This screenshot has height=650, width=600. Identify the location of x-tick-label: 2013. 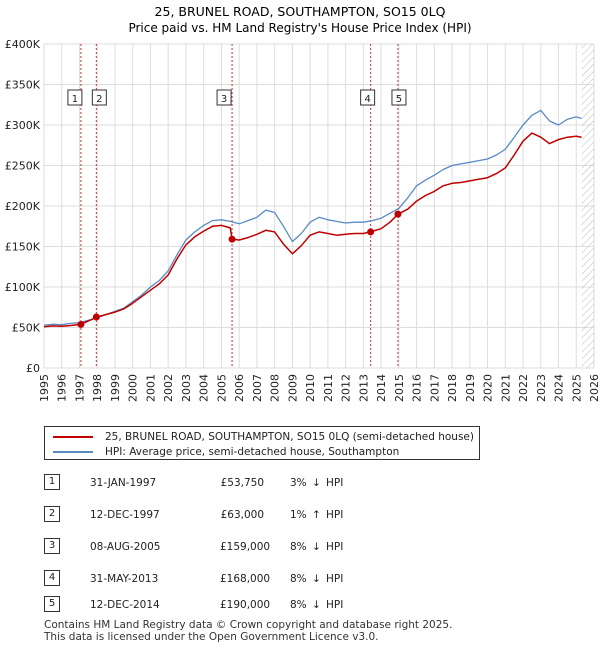
(363, 388).